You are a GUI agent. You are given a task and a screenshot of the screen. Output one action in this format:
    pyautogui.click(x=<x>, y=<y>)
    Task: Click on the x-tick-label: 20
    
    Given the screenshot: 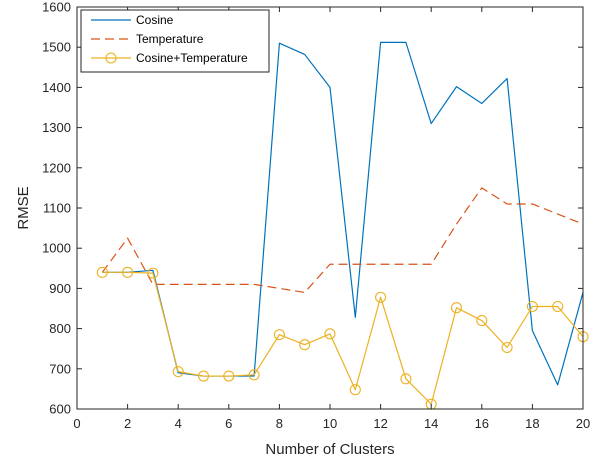 What is the action you would take?
    pyautogui.click(x=583, y=423)
    